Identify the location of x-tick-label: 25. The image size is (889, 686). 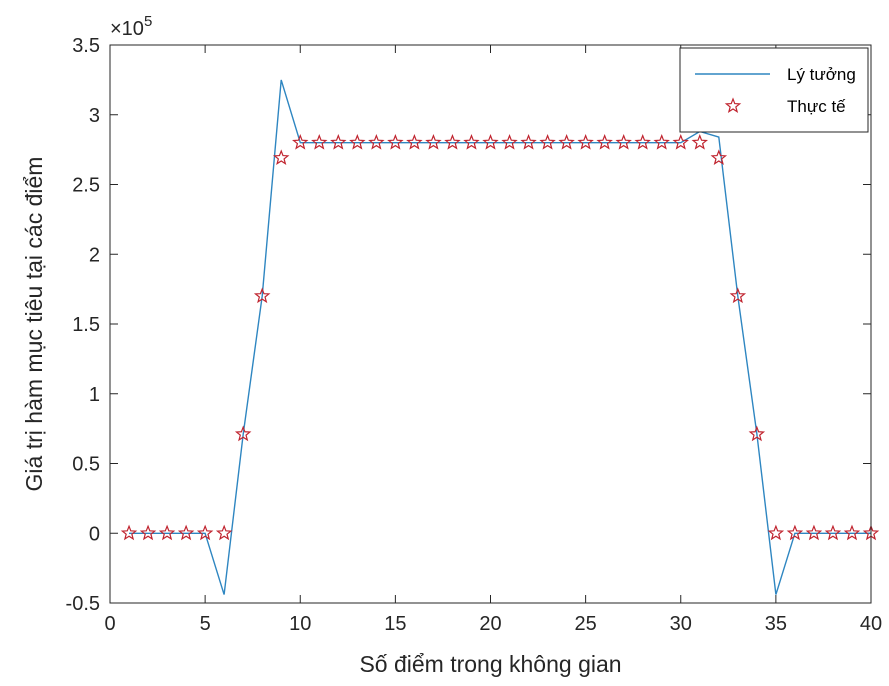
(586, 624).